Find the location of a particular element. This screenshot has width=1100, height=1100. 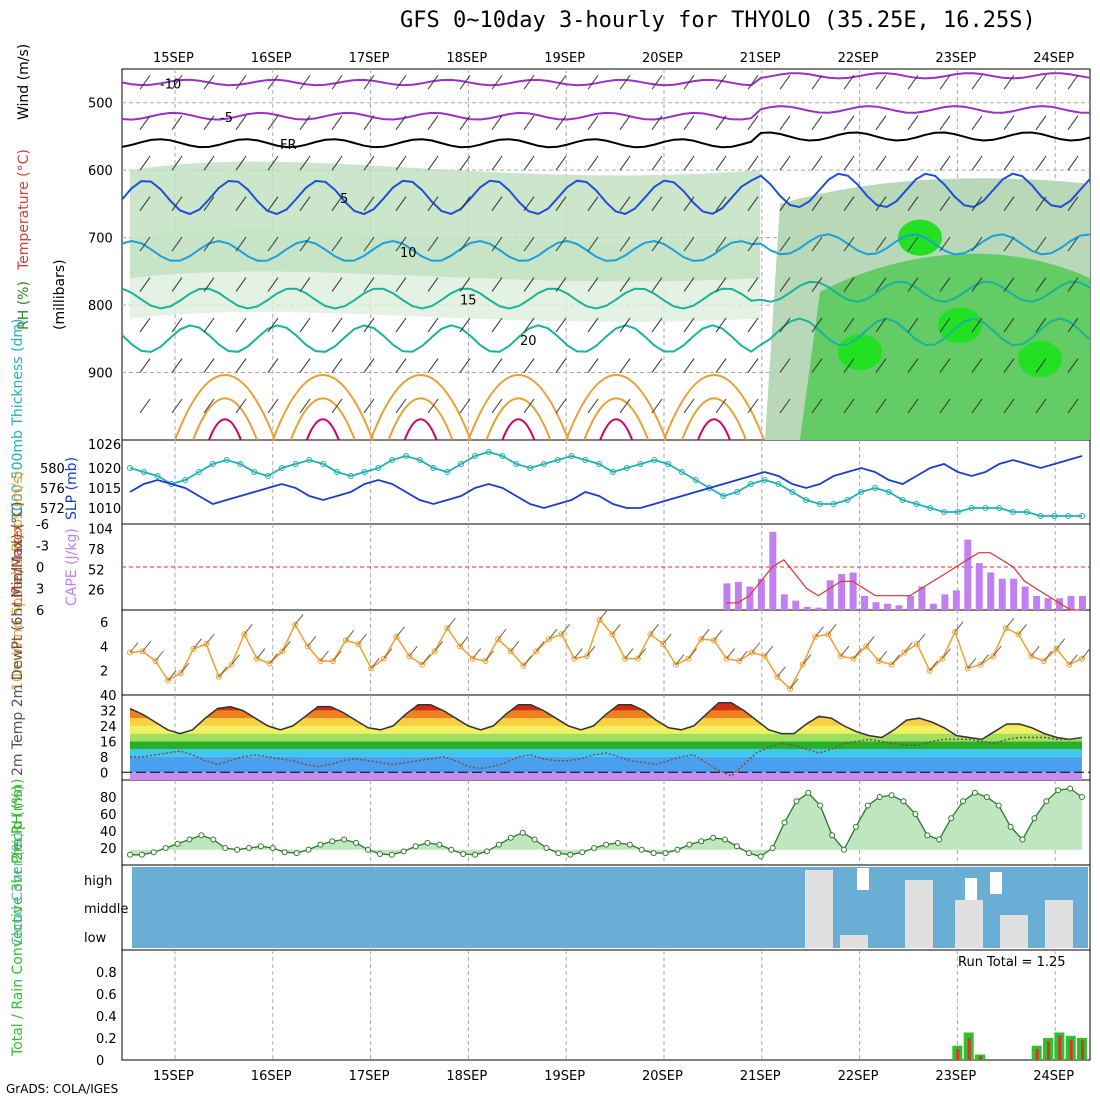

date-tick-label: 20SEP is located at coordinates (662, 58).